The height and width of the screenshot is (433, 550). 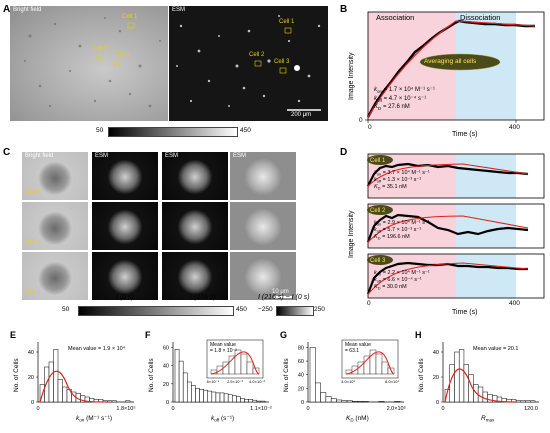 What do you see at coordinates (94, 419) in the screenshot?
I see `histogram-e-xlabel: kon (M⁻¹ s⁻¹)` at bounding box center [94, 419].